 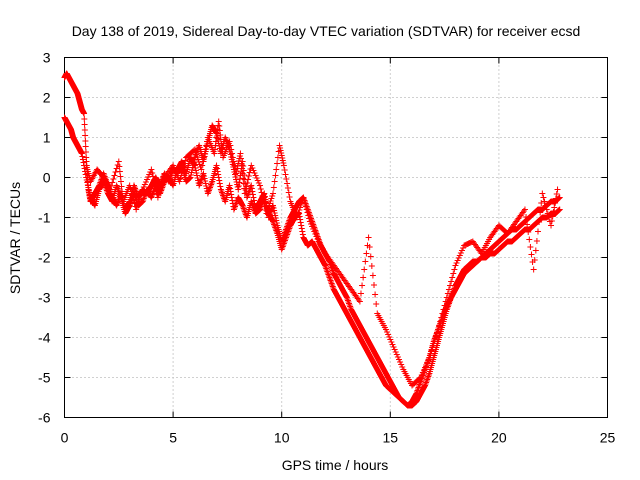 I want to click on y-tick-label: -4, so click(x=44, y=338).